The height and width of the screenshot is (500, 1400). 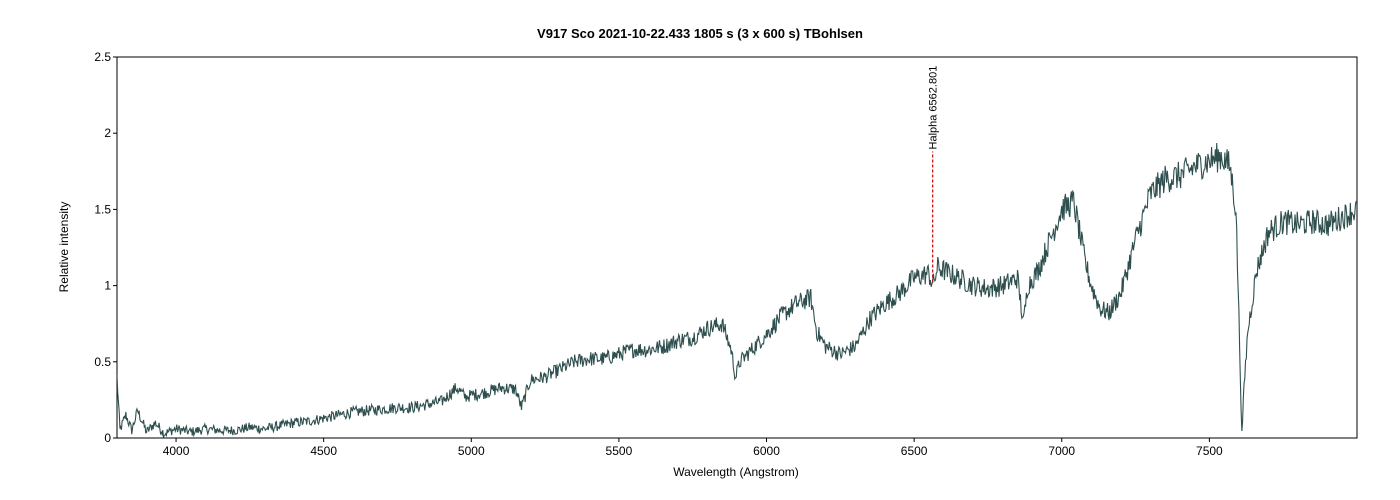 I want to click on annotation-layer: Halpha 6562.801, so click(x=934, y=174).